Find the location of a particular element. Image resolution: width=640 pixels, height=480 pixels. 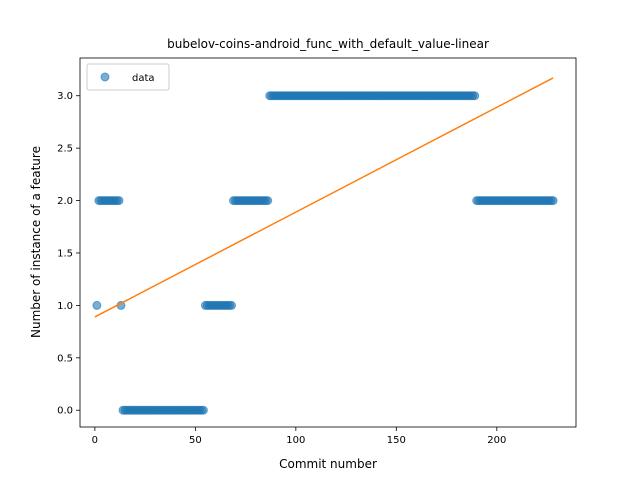

legend-marker-data is located at coordinates (105, 77).